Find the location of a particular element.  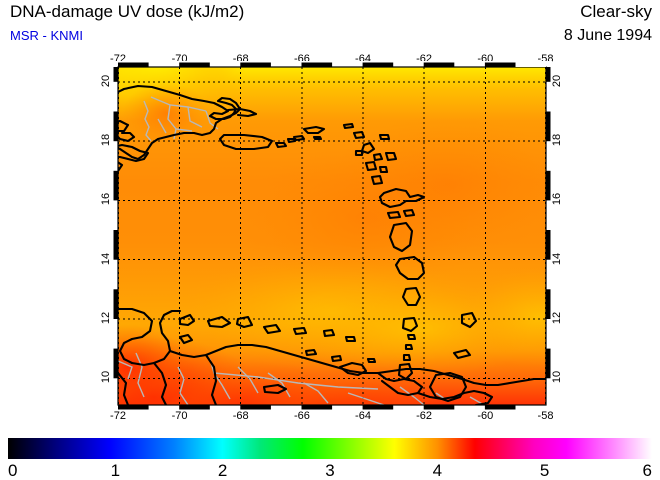

y-axis-right-tick-18: 18 is located at coordinates (557, 140).